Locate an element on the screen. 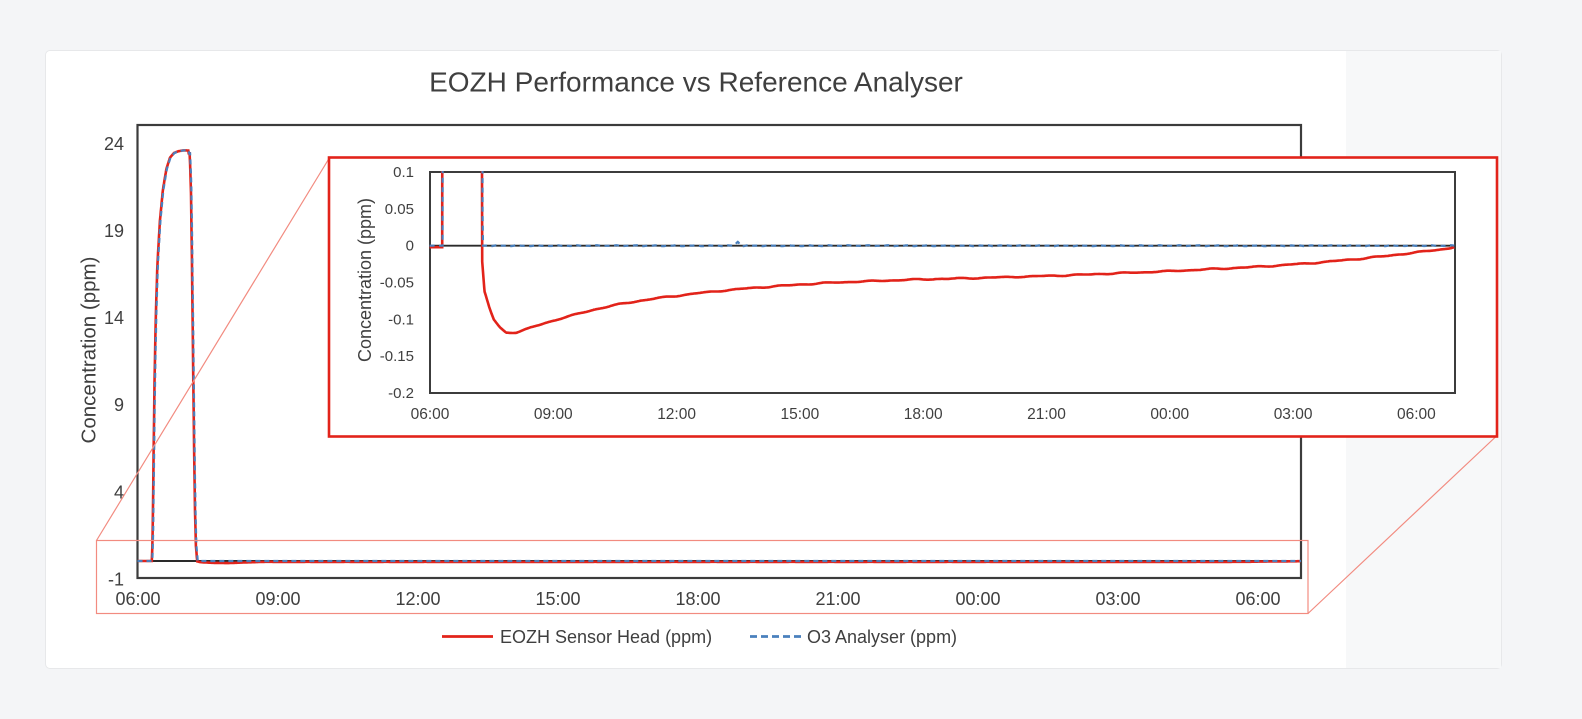 Image resolution: width=1582 pixels, height=719 pixels. svg-text: EOZH Sensor Head (ppm) is located at coordinates (606, 637).